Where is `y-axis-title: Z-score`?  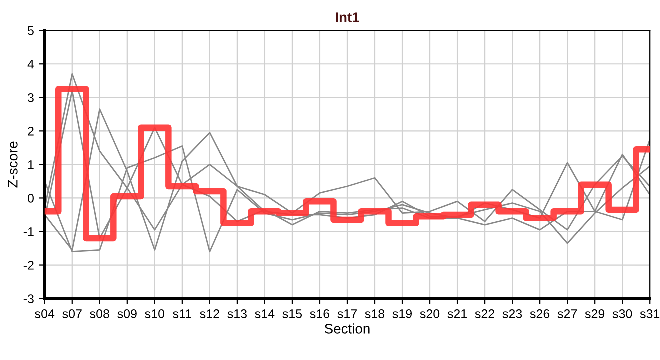
y-axis-title: Z-score is located at coordinates (13, 165).